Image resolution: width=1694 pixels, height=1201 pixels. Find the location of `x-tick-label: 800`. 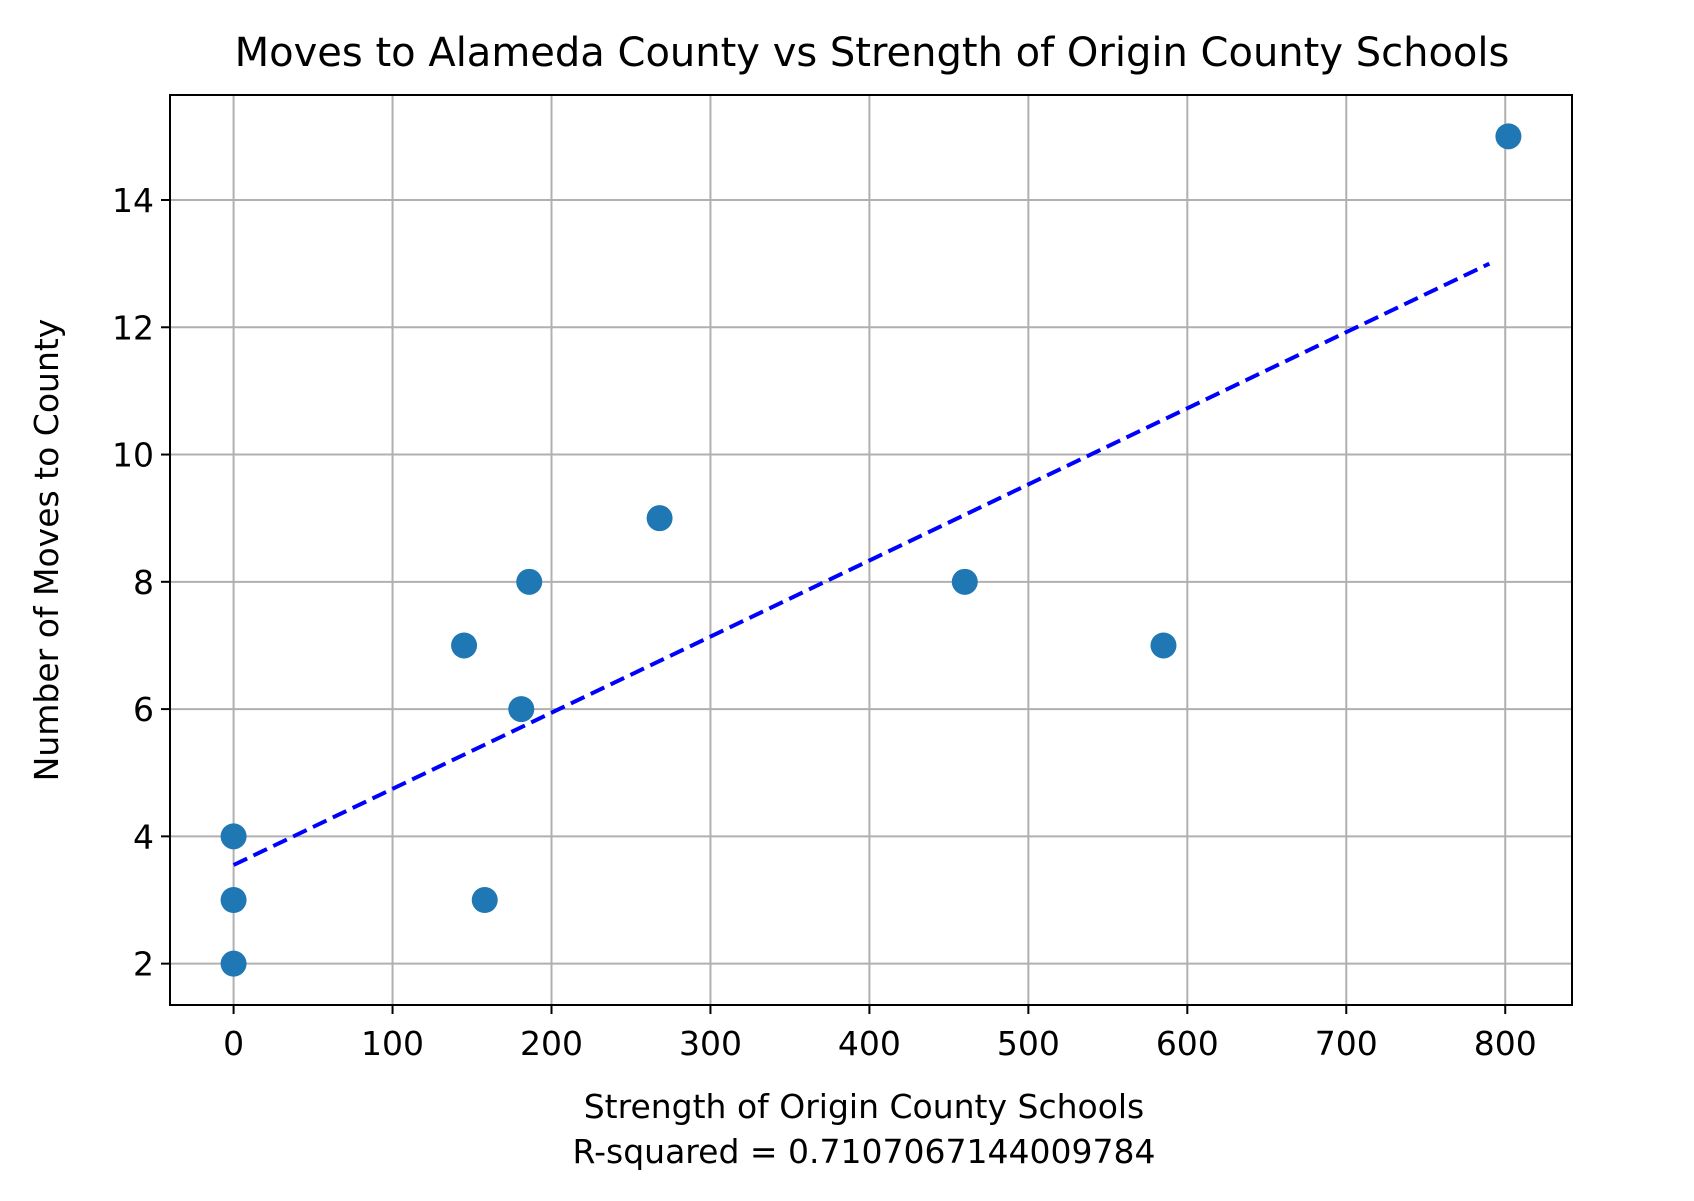

x-tick-label: 800 is located at coordinates (1505, 1043).